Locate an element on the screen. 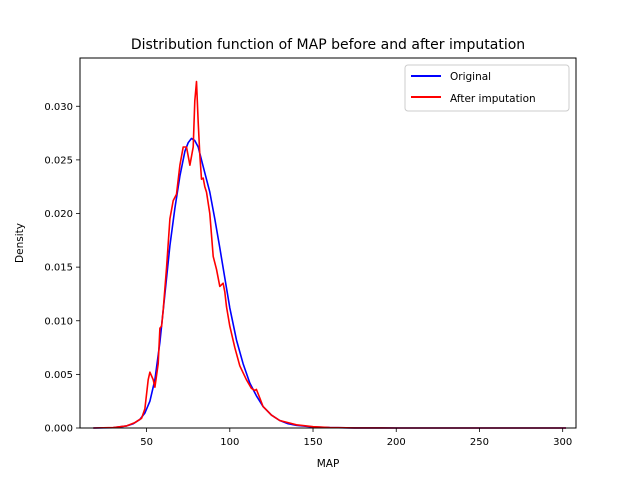 Image resolution: width=640 pixels, height=480 pixels. legend-box is located at coordinates (487, 88).